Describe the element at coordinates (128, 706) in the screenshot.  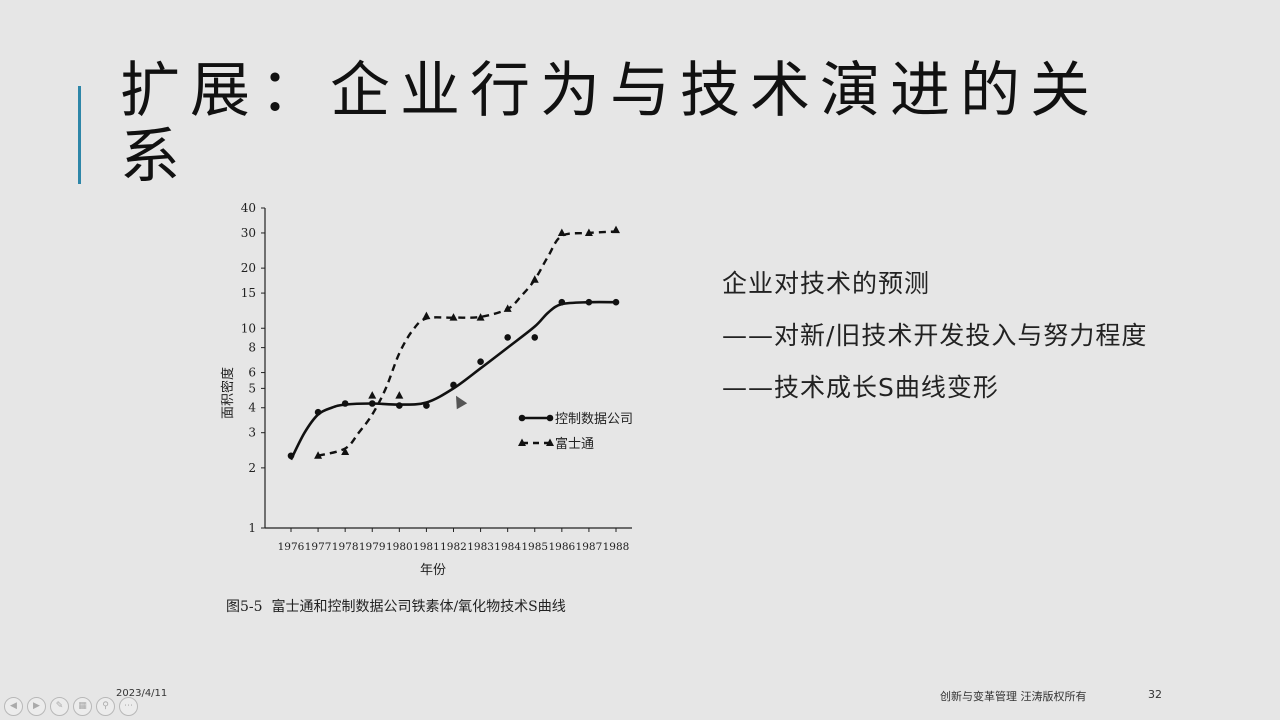
I see `more-icon: ⋯` at that location.